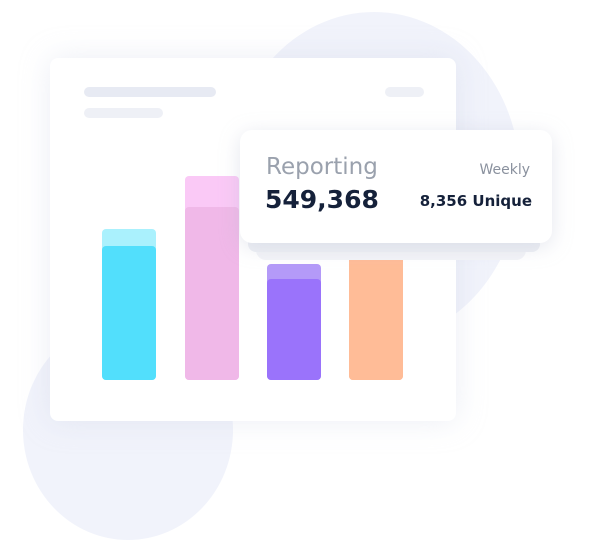 Image resolution: width=602 pixels, height=540 pixels. What do you see at coordinates (504, 170) in the screenshot?
I see `period-label: Weekly` at bounding box center [504, 170].